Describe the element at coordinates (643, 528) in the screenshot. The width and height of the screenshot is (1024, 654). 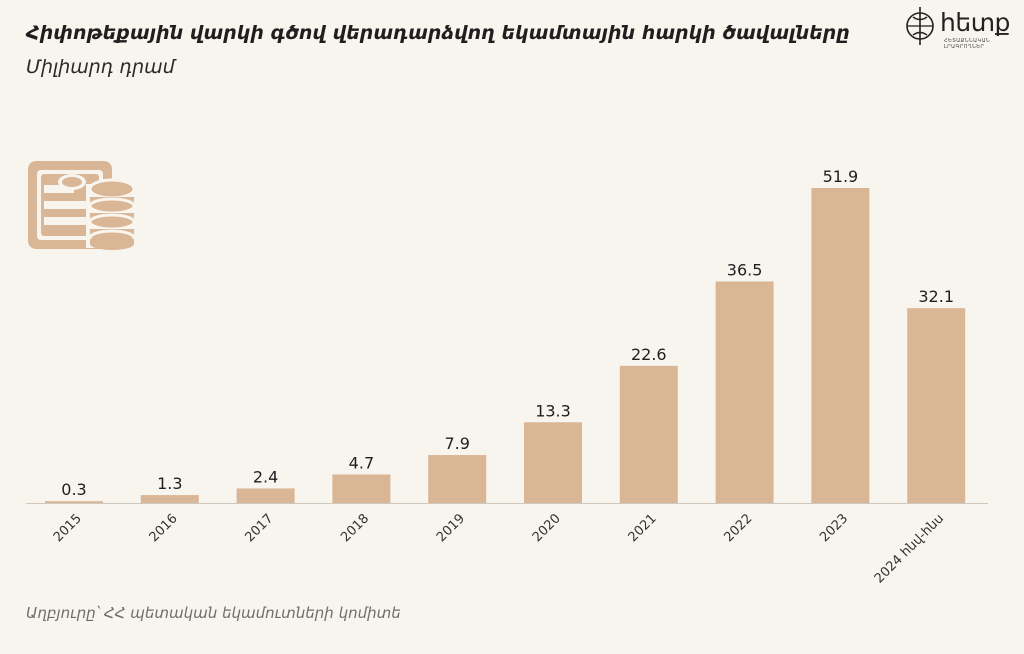
I see `x-tick-label: 2021` at that location.